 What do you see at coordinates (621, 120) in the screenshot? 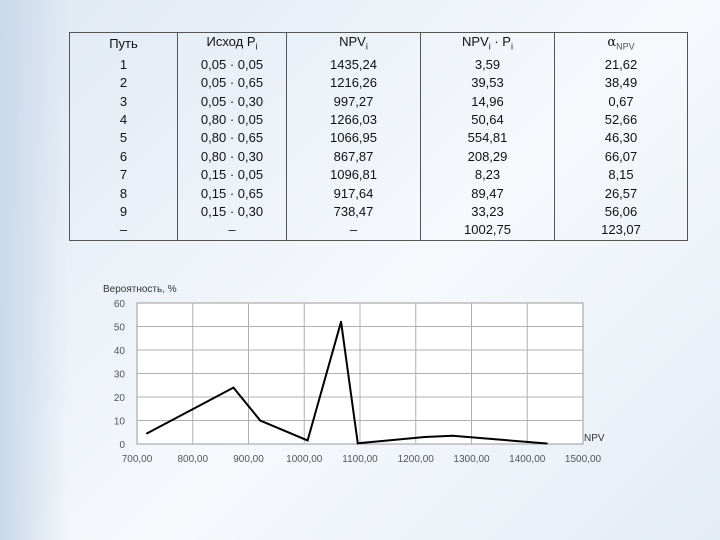
I see `cell-alpha-npv: 52,66` at bounding box center [621, 120].